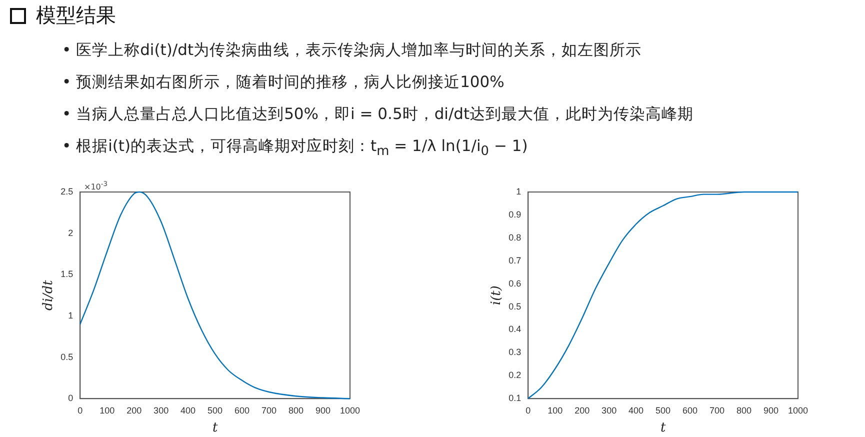 This screenshot has height=437, width=865. Describe the element at coordinates (67, 274) in the screenshot. I see `y-tick-label: 1.5` at that location.